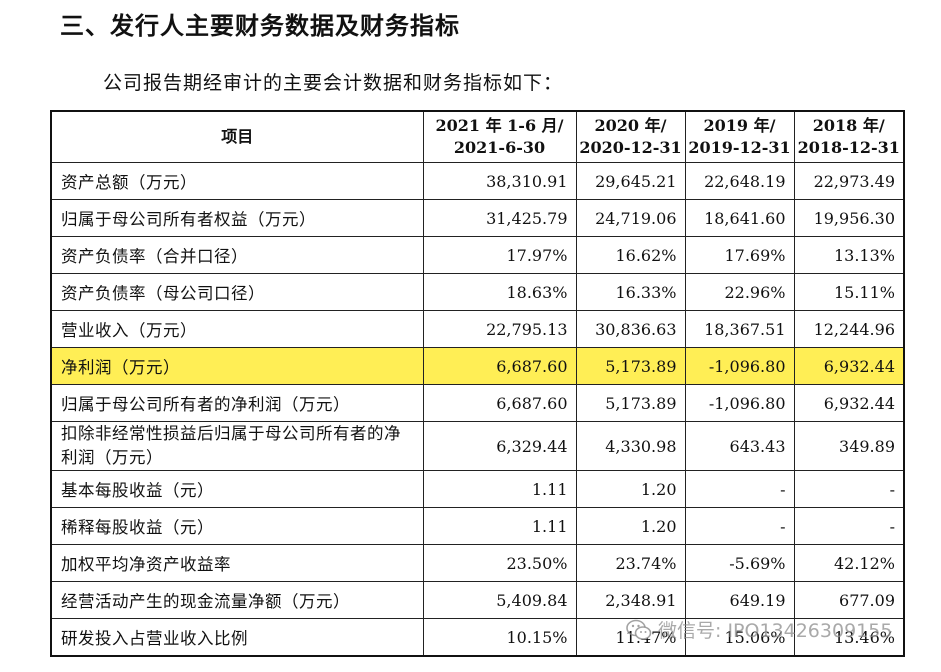  Describe the element at coordinates (630, 637) in the screenshot. I see `cell-value: 11.47%` at that location.